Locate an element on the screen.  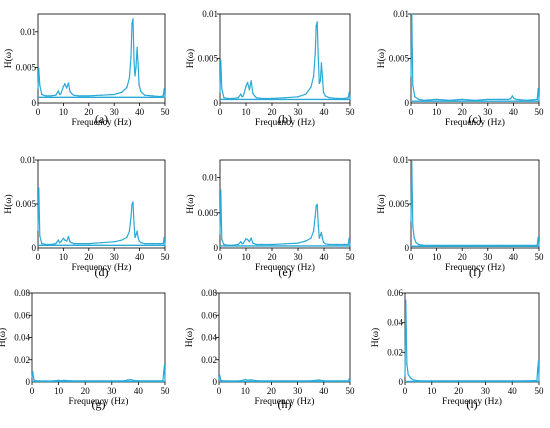
panel-label: (h) is located at coordinates (285, 404).